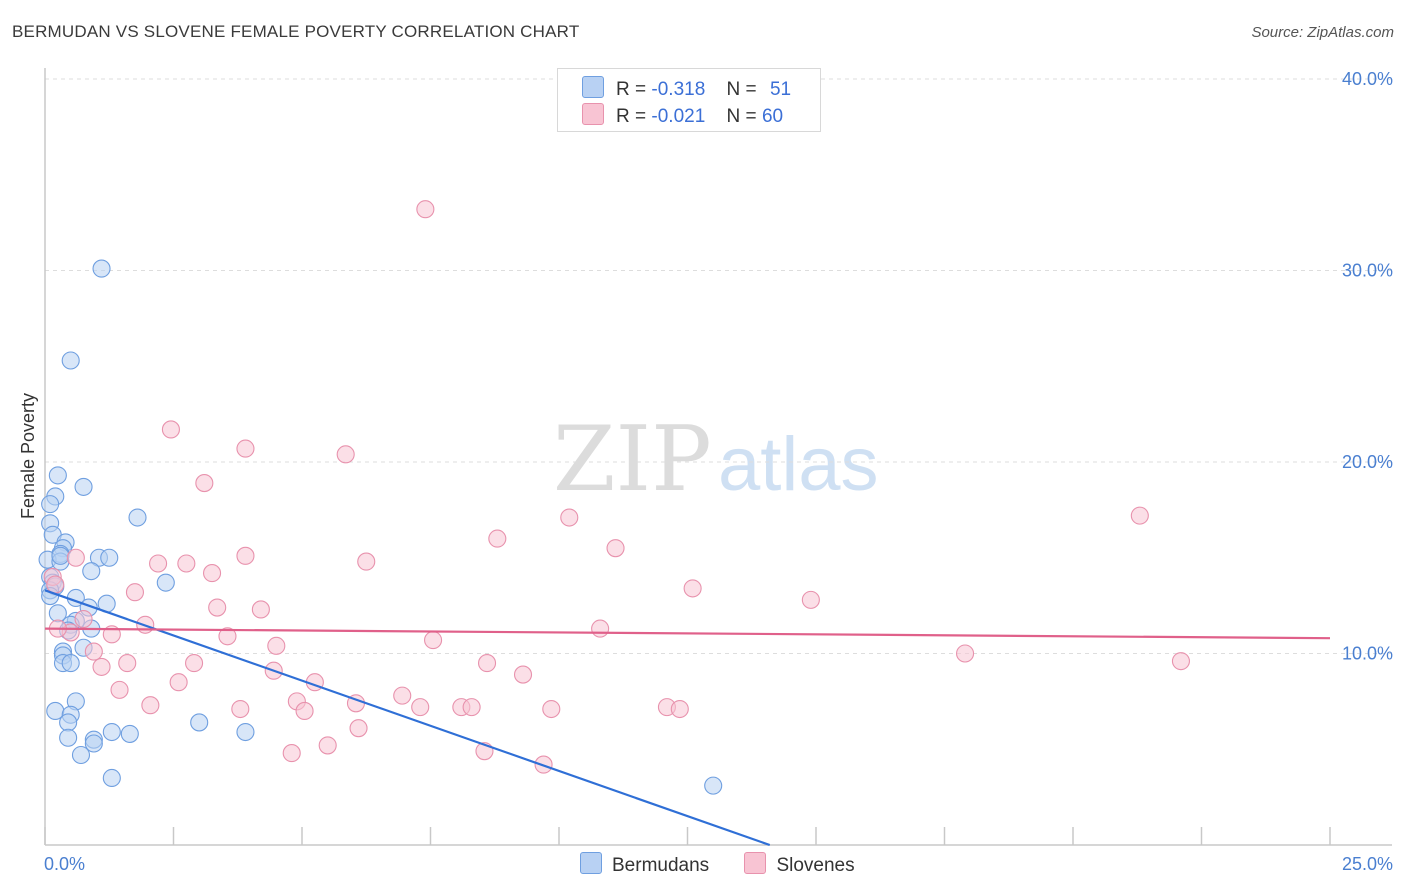 The image size is (1406, 892). What do you see at coordinates (1322, 32) in the screenshot?
I see `source-credit: Source: ZipAtlas.com` at bounding box center [1322, 32].